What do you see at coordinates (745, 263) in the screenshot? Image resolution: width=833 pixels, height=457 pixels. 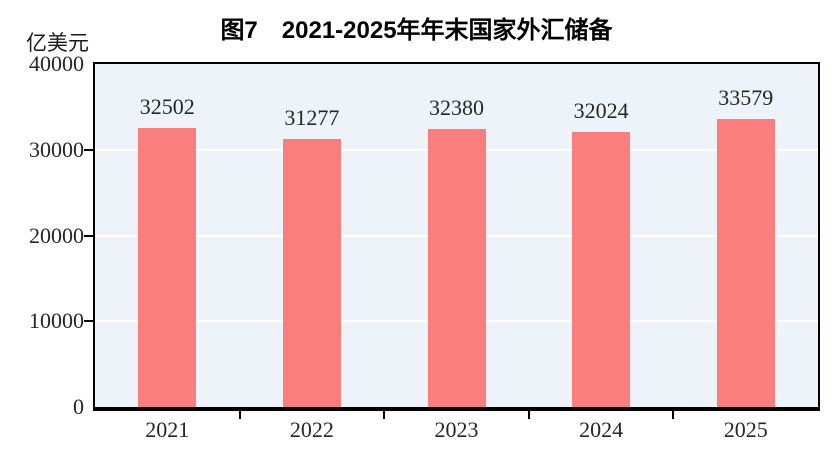 I see `bar-2025` at bounding box center [745, 263].